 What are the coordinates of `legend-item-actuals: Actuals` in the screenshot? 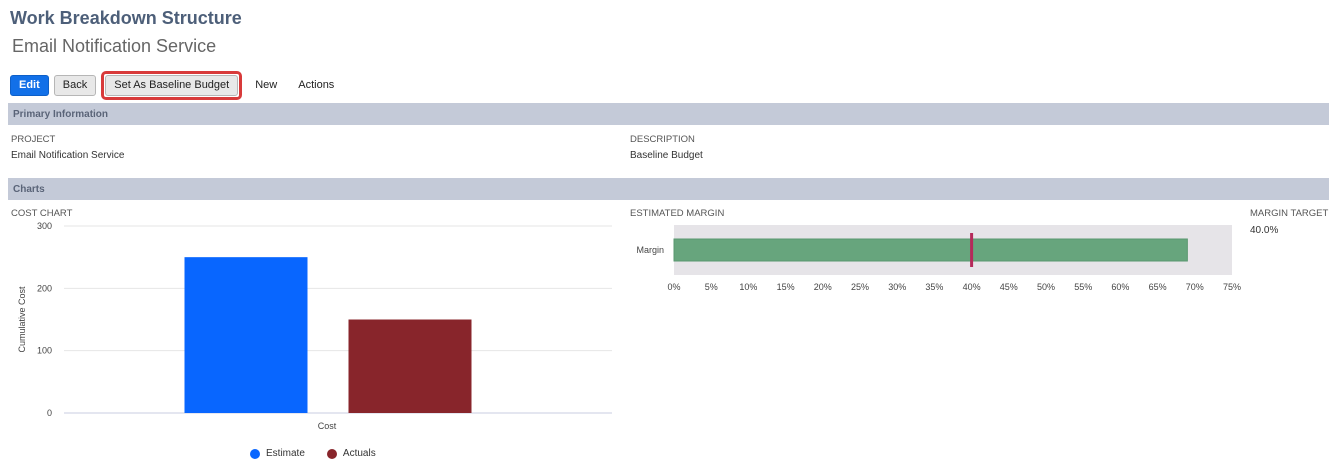 It's located at (351, 453).